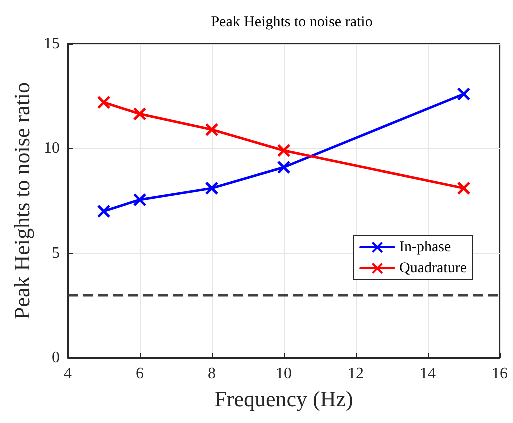 The height and width of the screenshot is (423, 513). I want to click on y-tick-label: 15, so click(52, 44).